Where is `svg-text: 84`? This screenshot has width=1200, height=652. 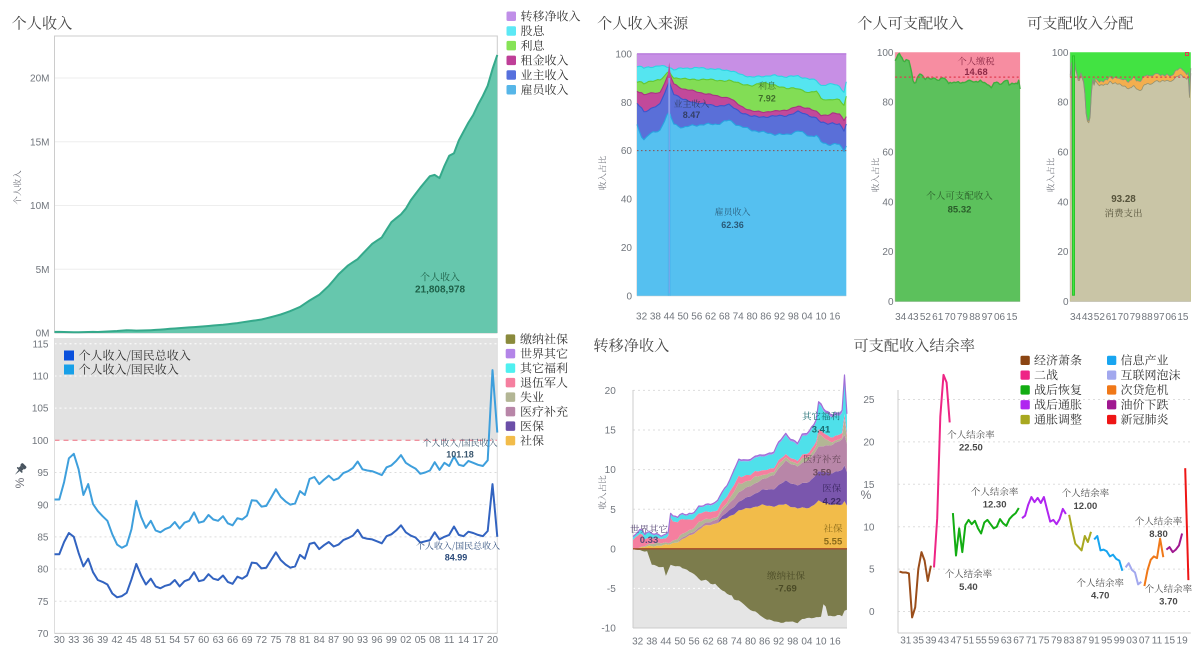 svg-text: 84 is located at coordinates (320, 640).